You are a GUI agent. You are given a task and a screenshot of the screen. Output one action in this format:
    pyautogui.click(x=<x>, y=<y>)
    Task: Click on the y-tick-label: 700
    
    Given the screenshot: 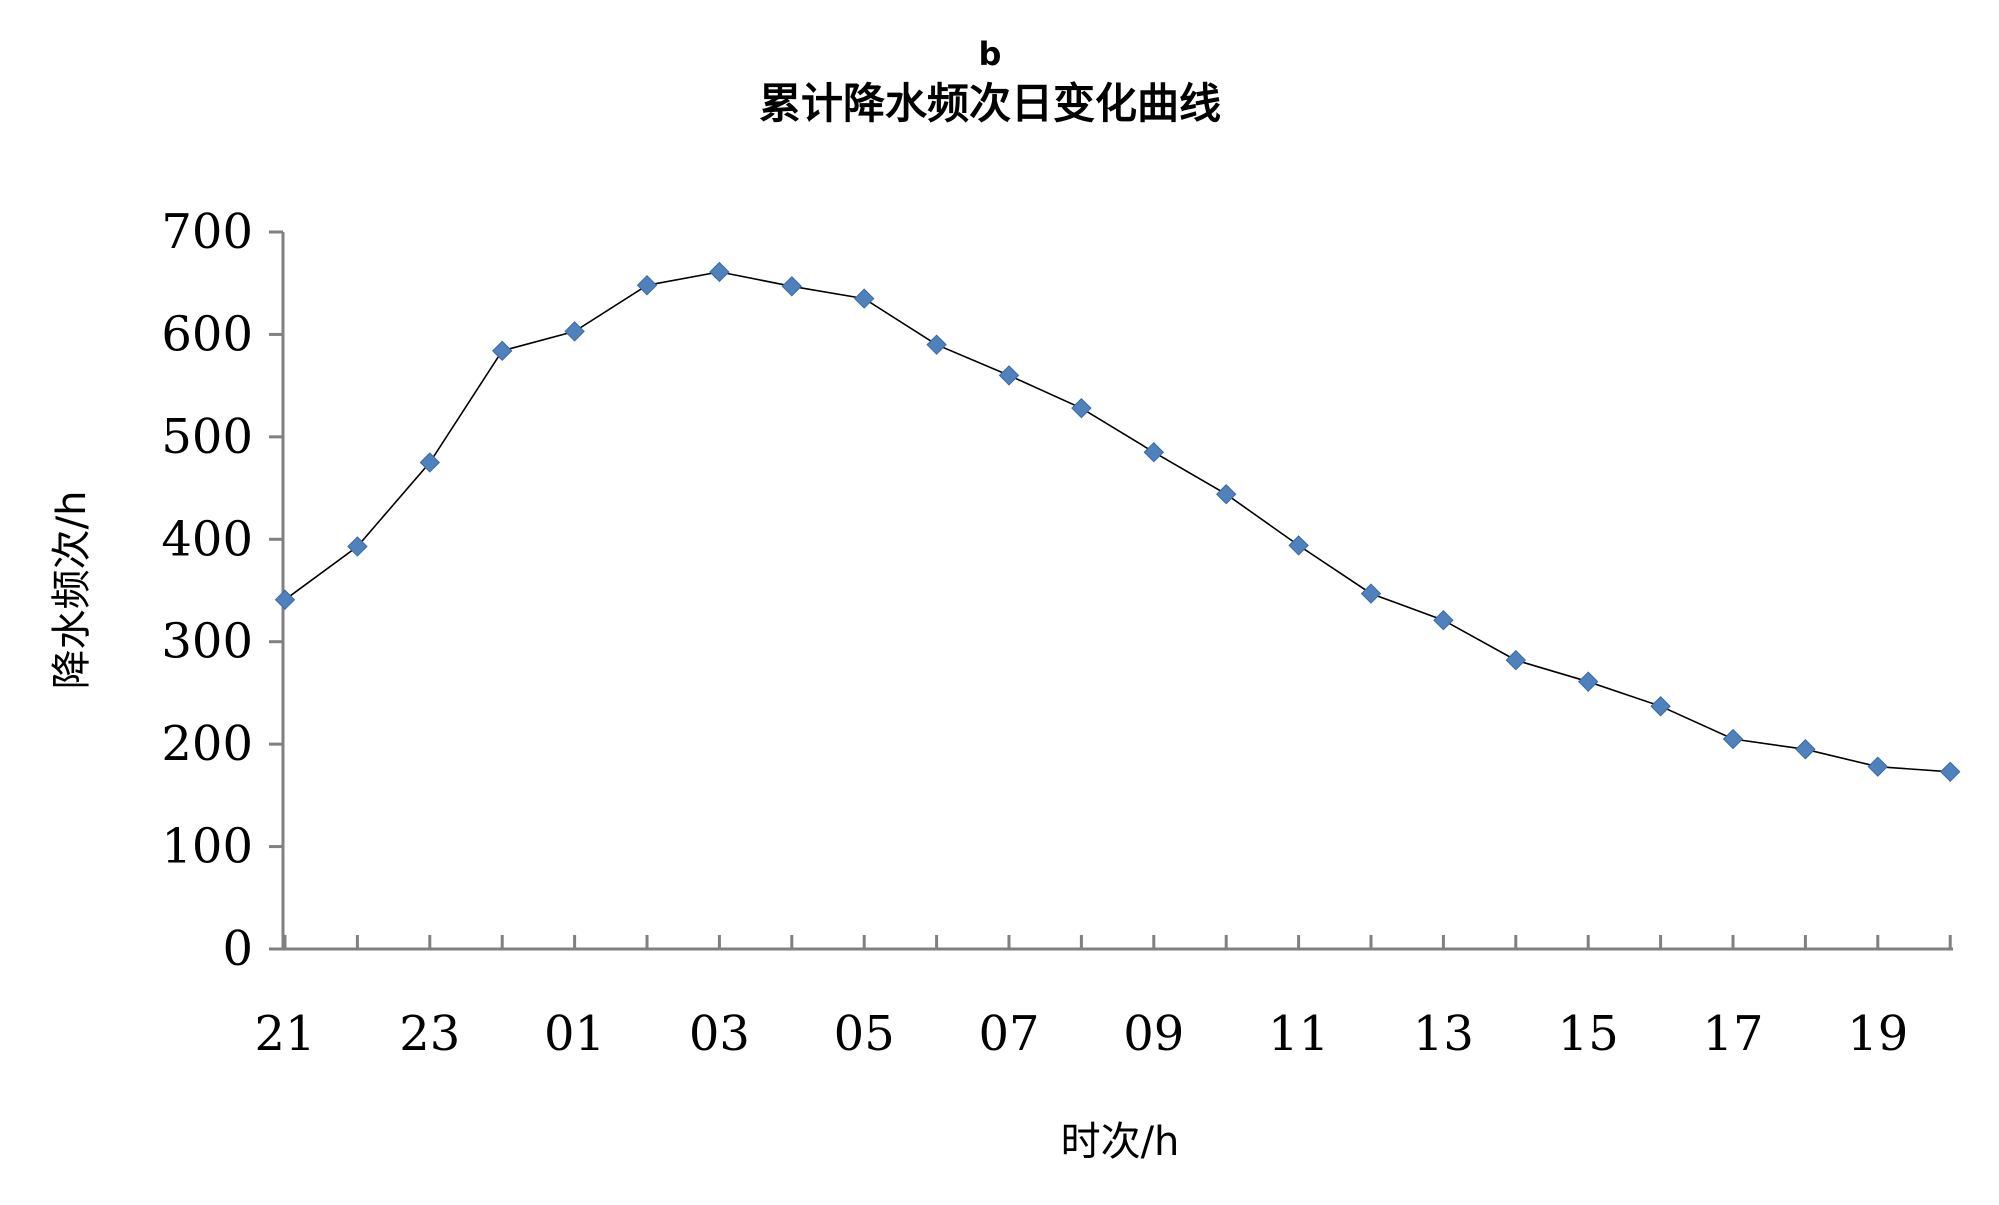 What is the action you would take?
    pyautogui.click(x=207, y=232)
    